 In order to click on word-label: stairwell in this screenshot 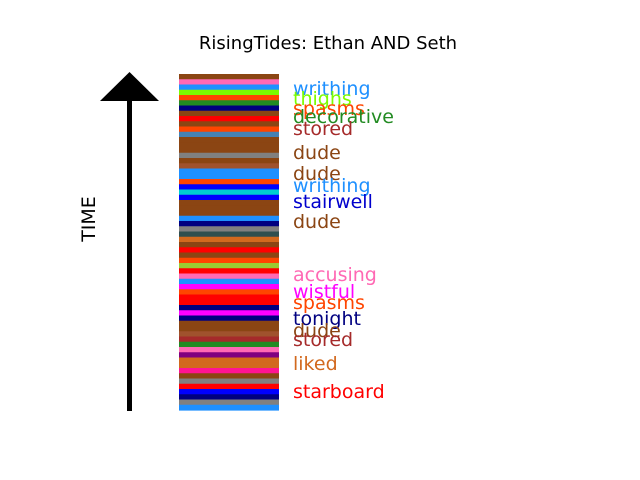, I will do `click(333, 202)`.